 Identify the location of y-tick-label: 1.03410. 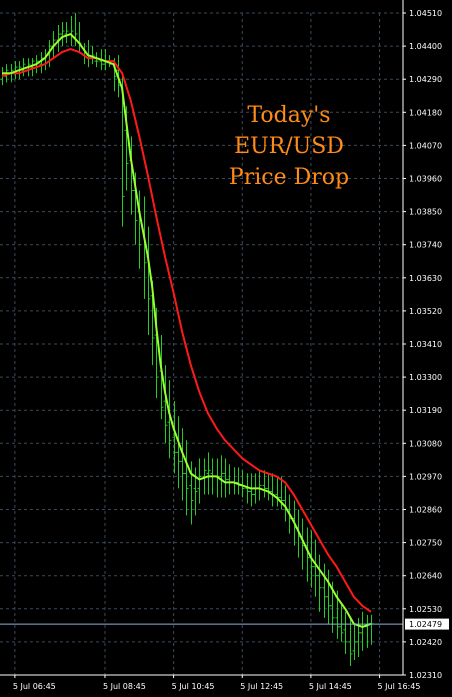
(425, 344).